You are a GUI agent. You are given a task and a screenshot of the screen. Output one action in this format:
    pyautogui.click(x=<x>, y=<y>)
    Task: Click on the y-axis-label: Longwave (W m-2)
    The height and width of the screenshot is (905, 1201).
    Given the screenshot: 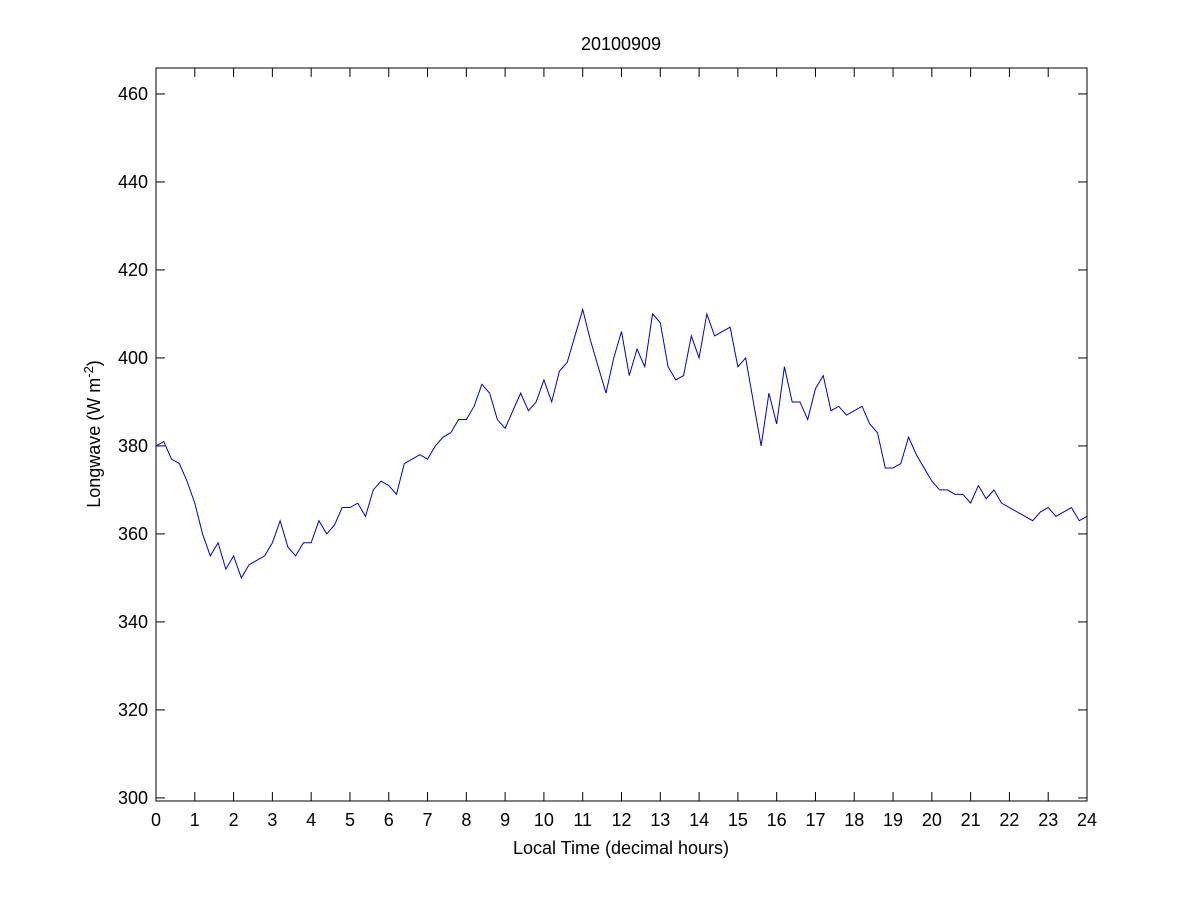 What is the action you would take?
    pyautogui.click(x=92, y=434)
    